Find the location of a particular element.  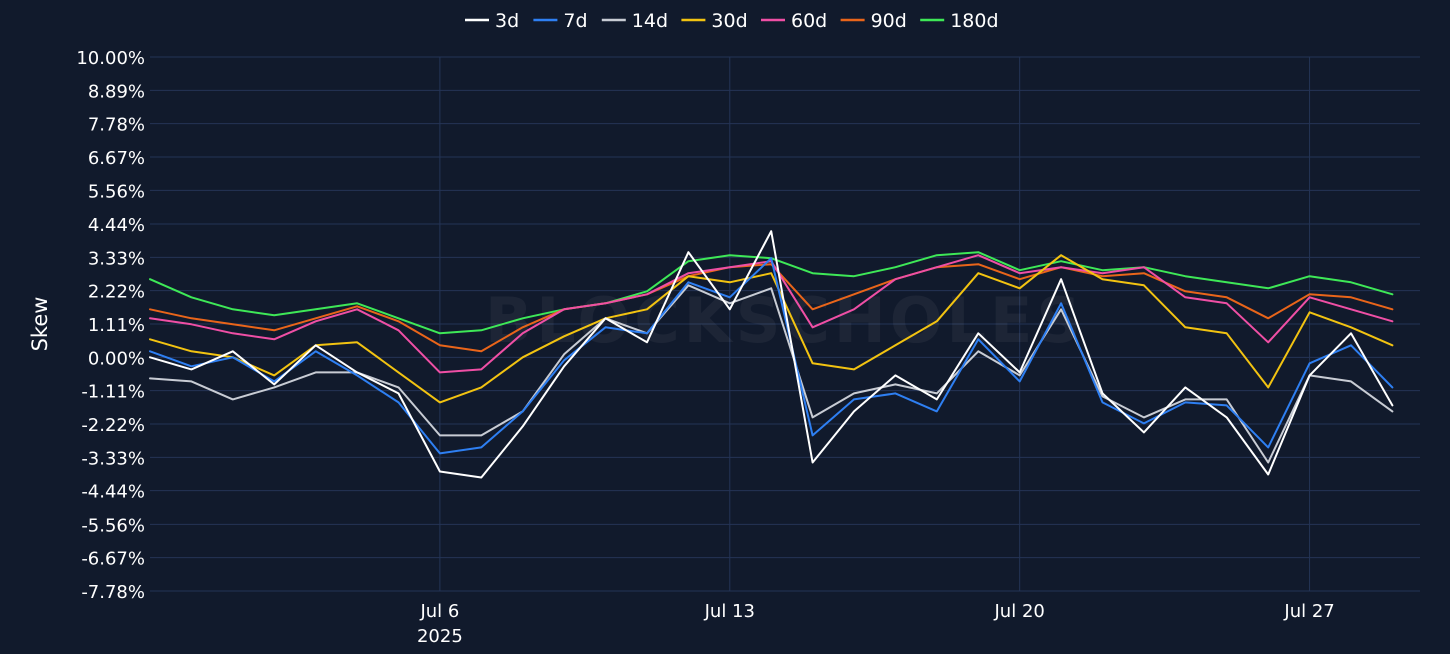

legend-label: 60d is located at coordinates (809, 21).